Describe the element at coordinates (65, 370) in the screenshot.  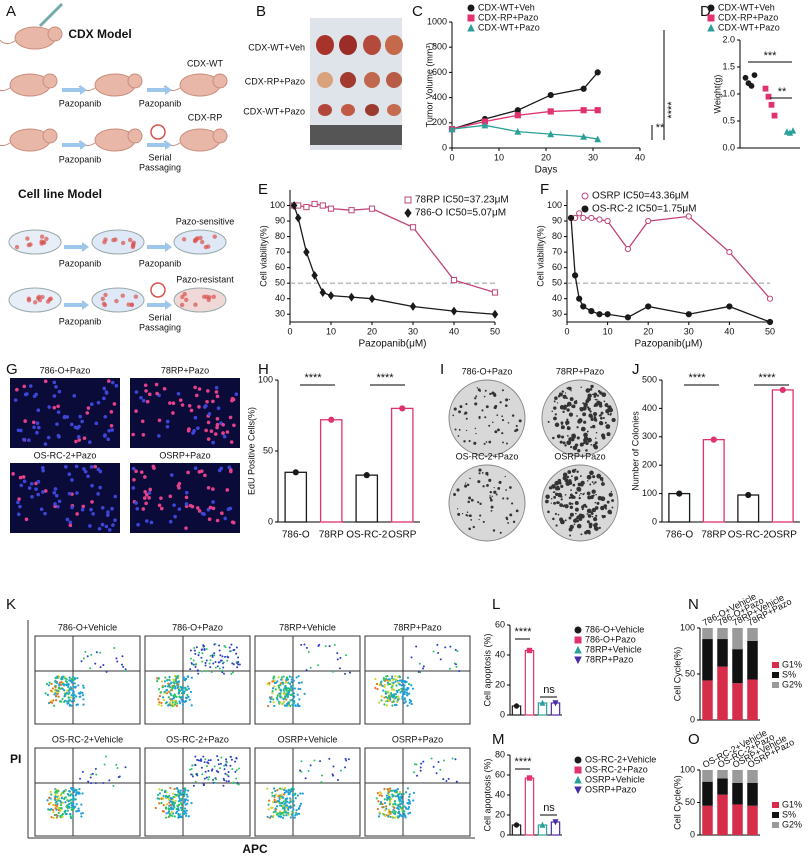
I see `image-label: 786-O+Pazo` at that location.